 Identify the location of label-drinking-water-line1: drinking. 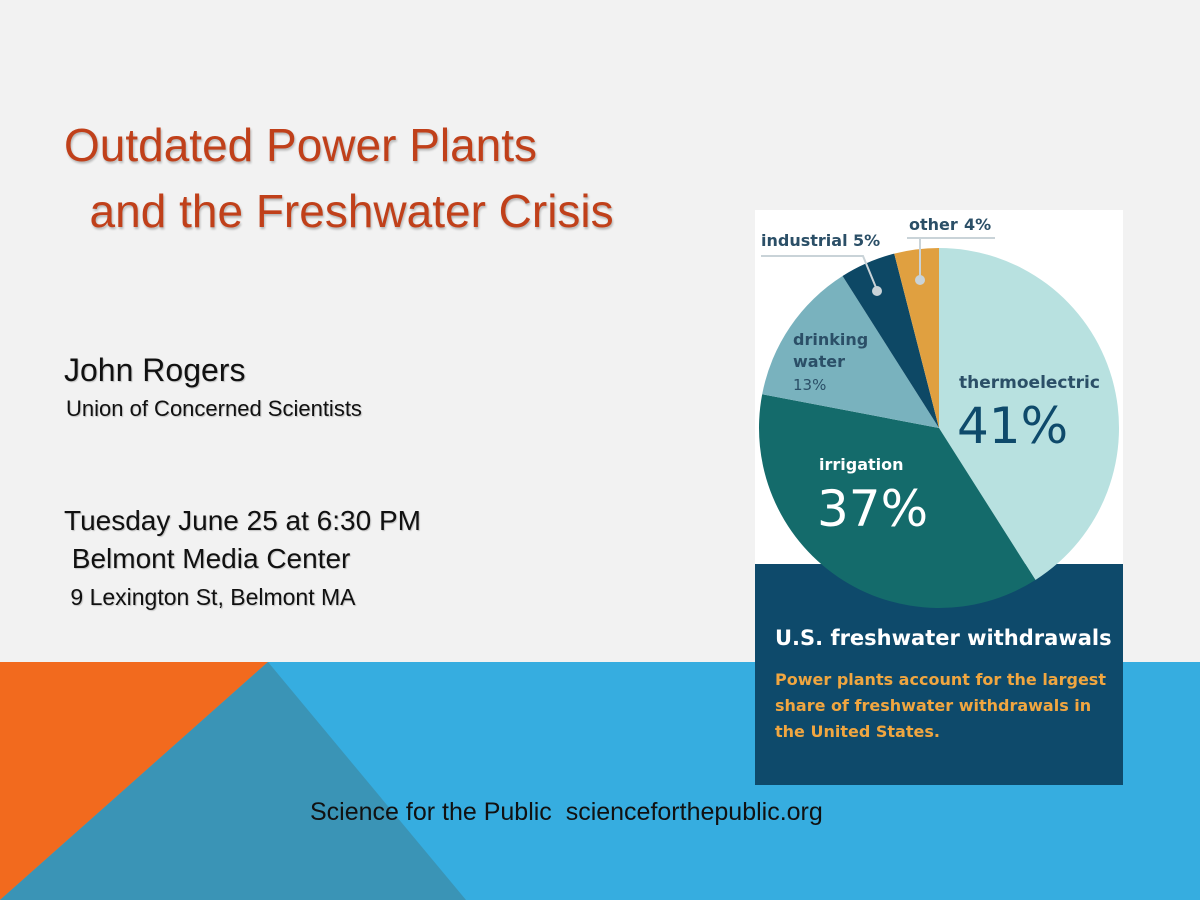
(830, 339).